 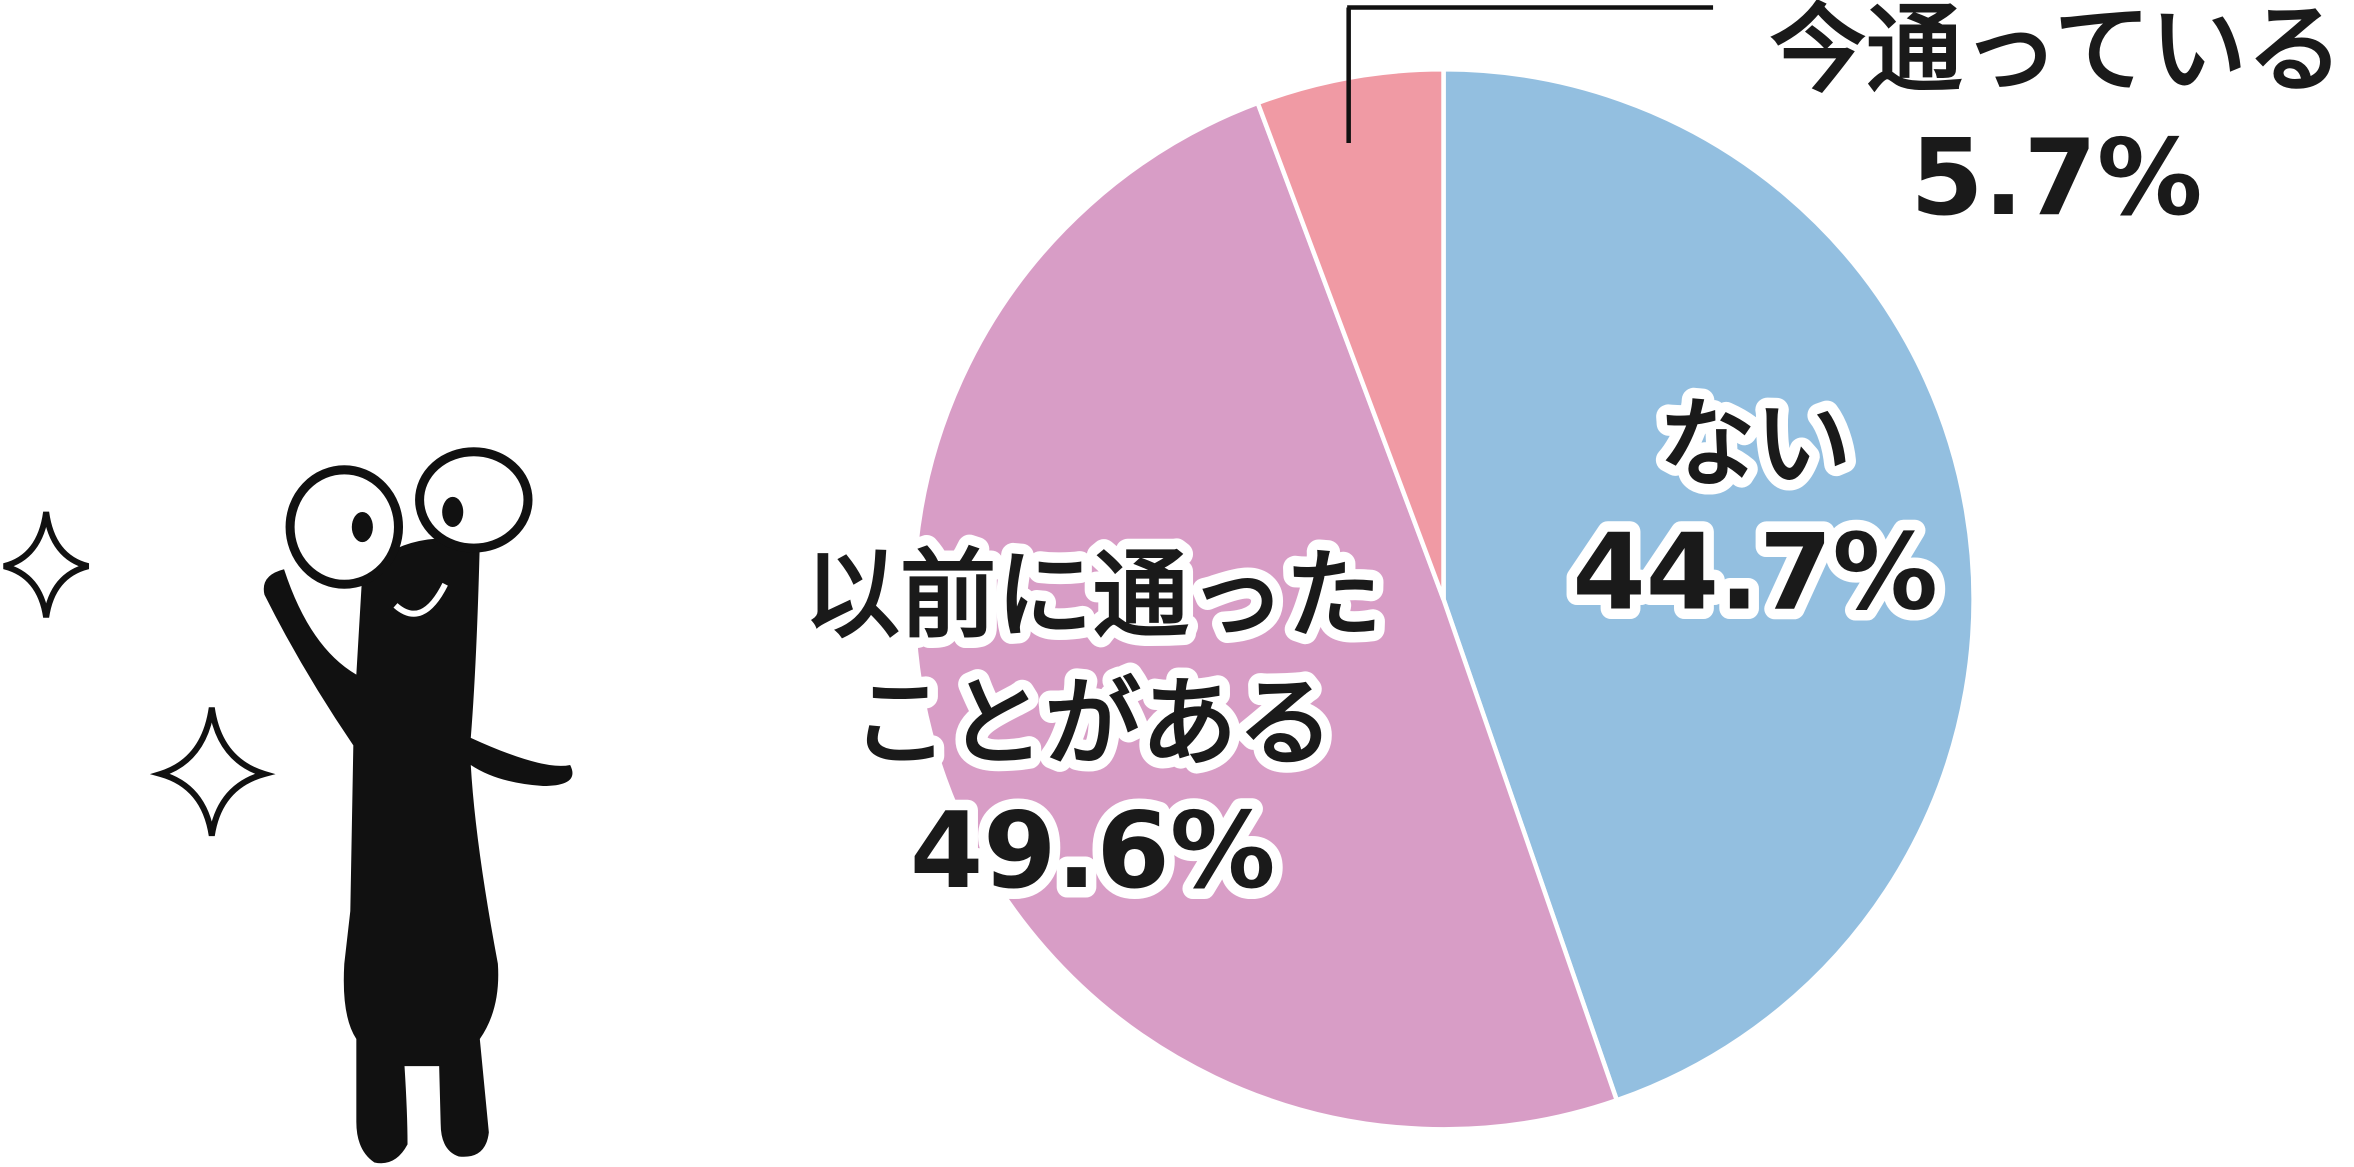 I want to click on label-line: 以前に通った, so click(x=1093, y=596).